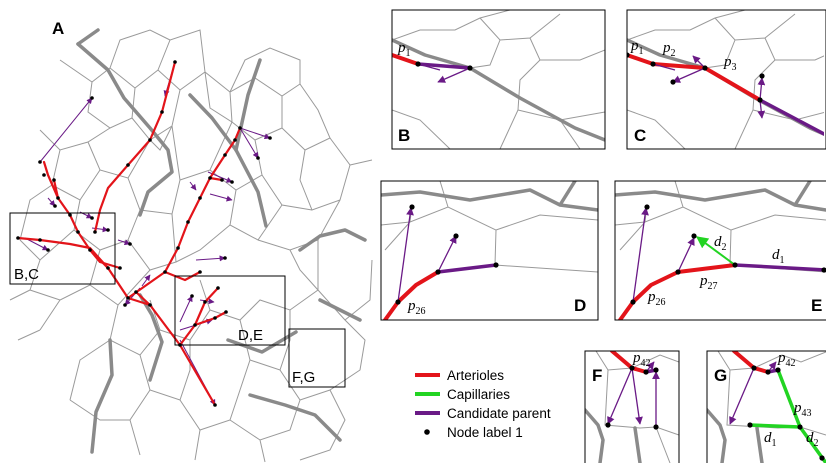  Describe the element at coordinates (640, 135) in the screenshot. I see `panel-letter-c: C` at that location.